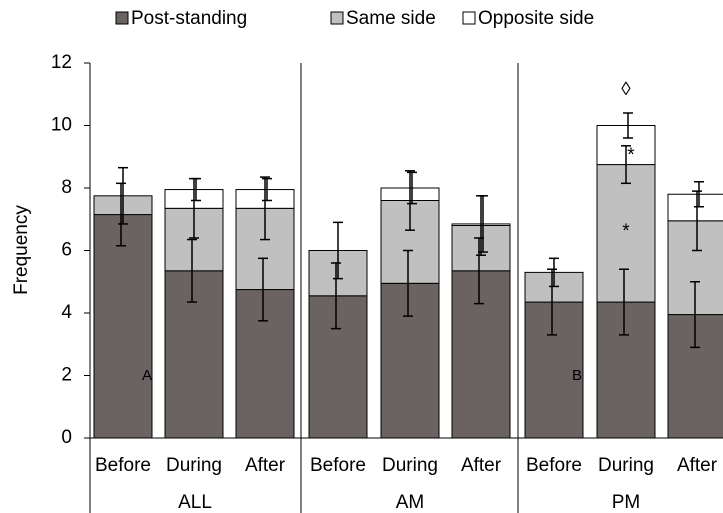 The width and height of the screenshot is (723, 513). Describe the element at coordinates (536, 18) in the screenshot. I see `legend-label: Opposite side` at that location.